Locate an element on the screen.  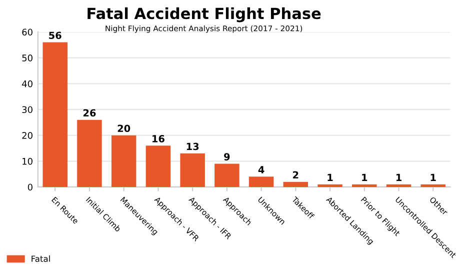
y-tick-label: 40 is located at coordinates (27, 84).